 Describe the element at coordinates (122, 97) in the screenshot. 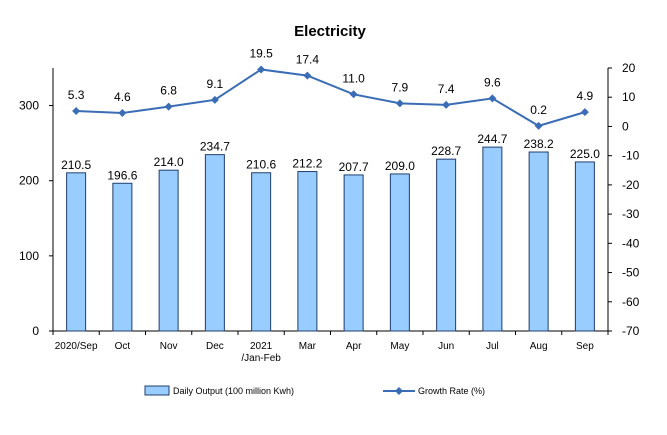

I see `growth-rate-label: 4.6` at that location.